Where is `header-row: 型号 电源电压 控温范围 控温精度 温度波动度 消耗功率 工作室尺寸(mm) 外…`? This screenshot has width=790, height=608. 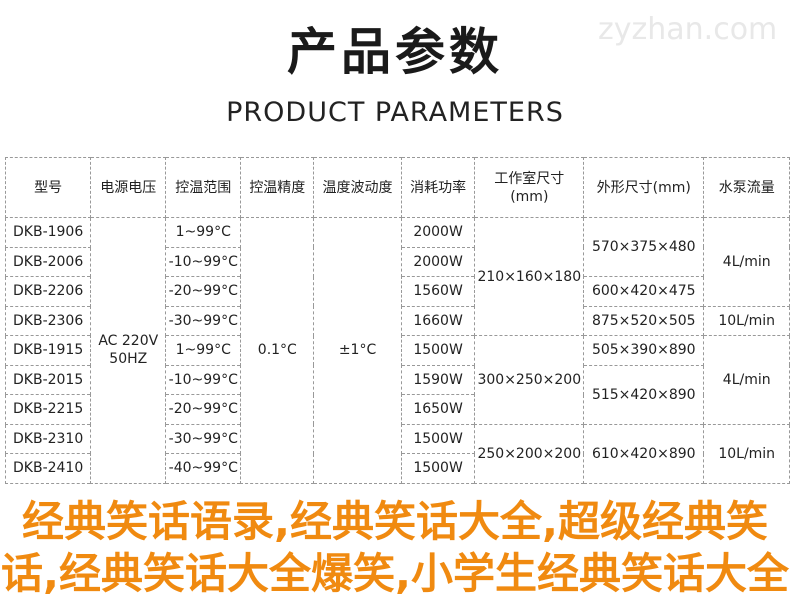
header-row: 型号 电源电压 控温范围 控温精度 温度波动度 消耗功率 工作室尺寸(mm) 外… is located at coordinates (397, 187).